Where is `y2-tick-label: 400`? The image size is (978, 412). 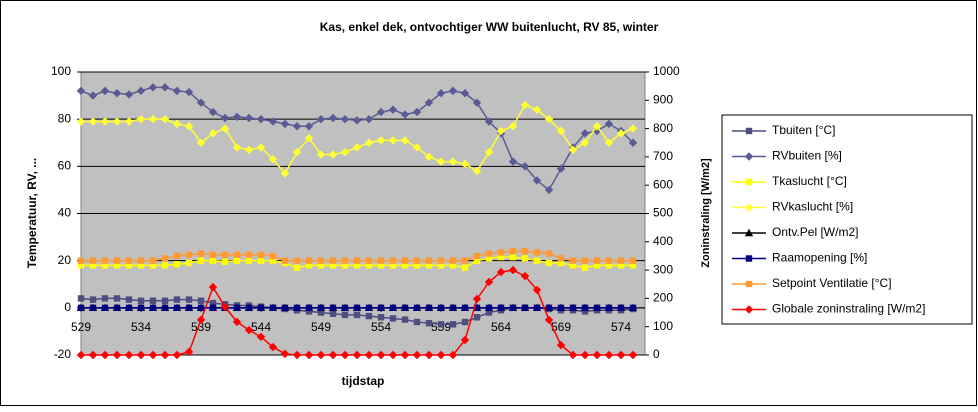 y2-tick-label: 400 is located at coordinates (663, 241).